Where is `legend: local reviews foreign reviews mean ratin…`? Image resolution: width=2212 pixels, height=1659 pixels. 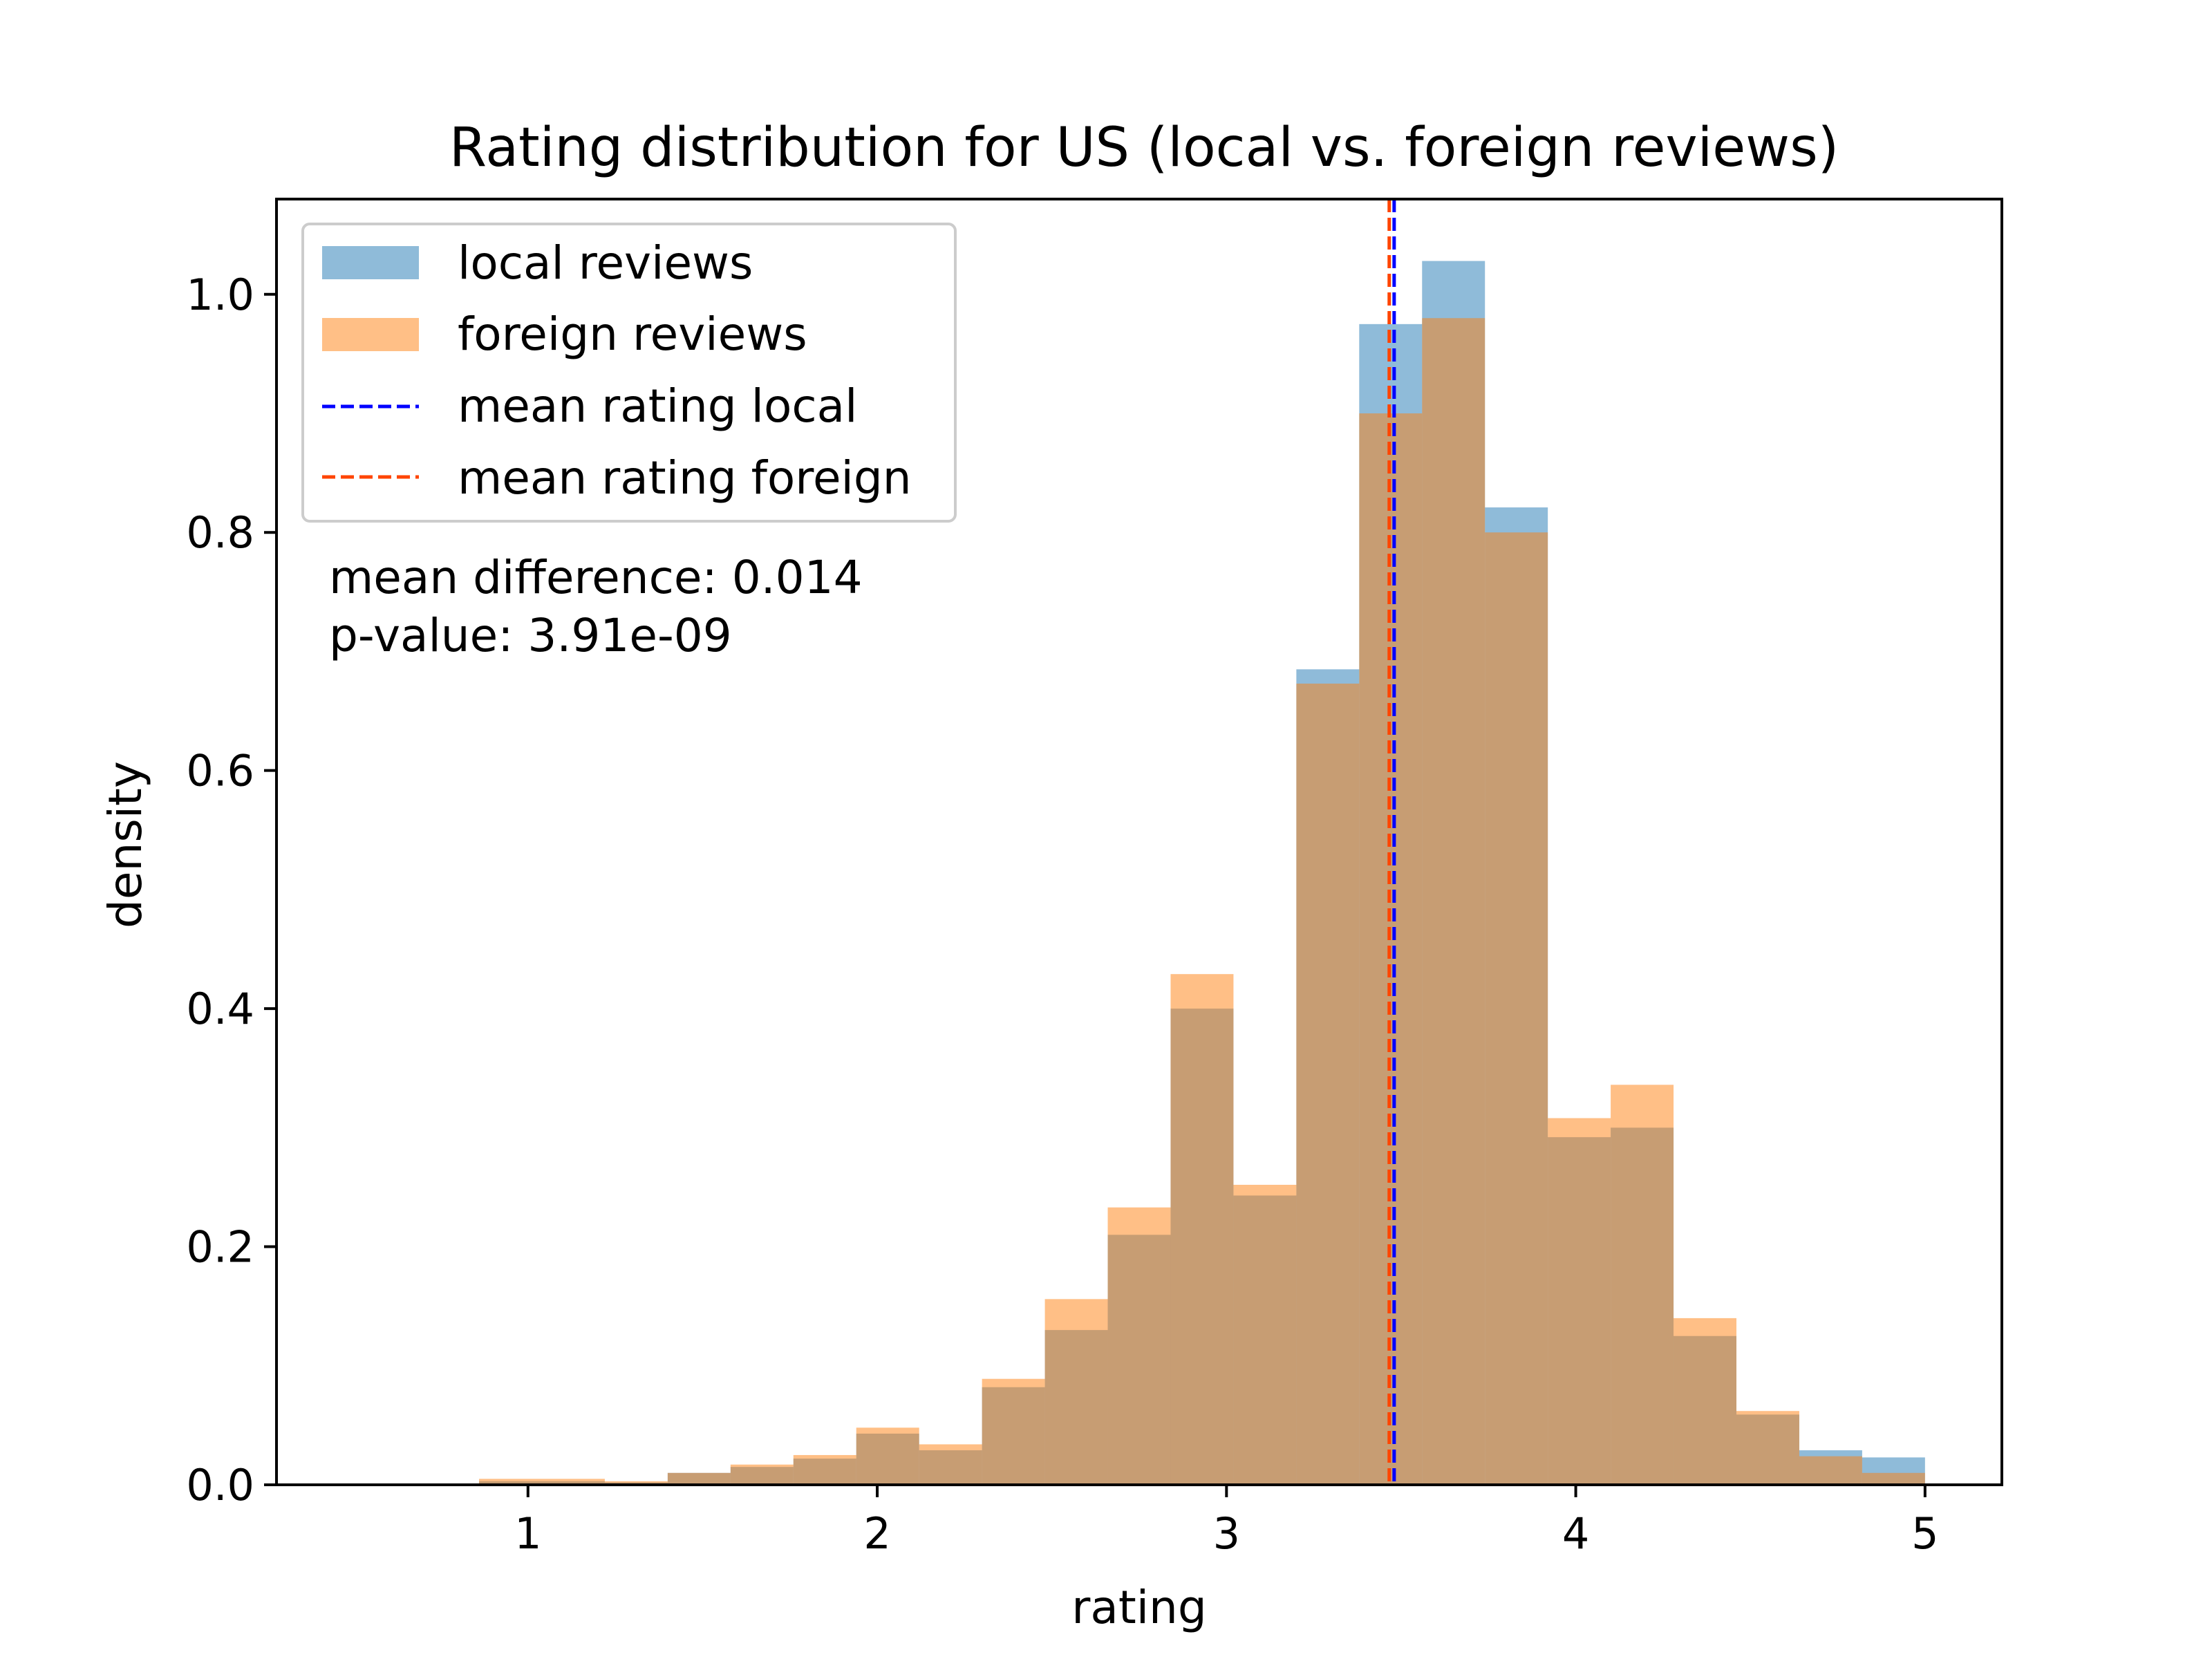
legend: local reviews foreign reviews mean ratin… is located at coordinates (629, 373).